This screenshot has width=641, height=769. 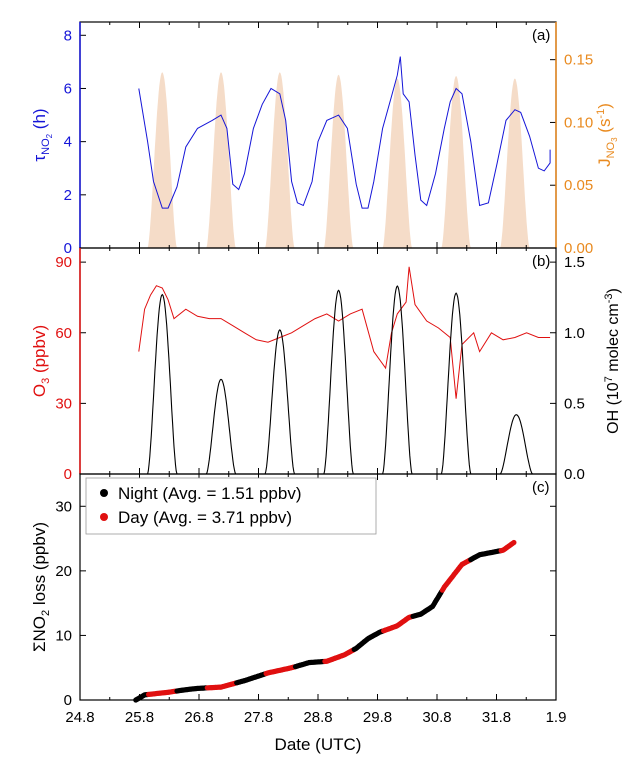 What do you see at coordinates (541, 35) in the screenshot?
I see `panel-a-label: (a)` at bounding box center [541, 35].